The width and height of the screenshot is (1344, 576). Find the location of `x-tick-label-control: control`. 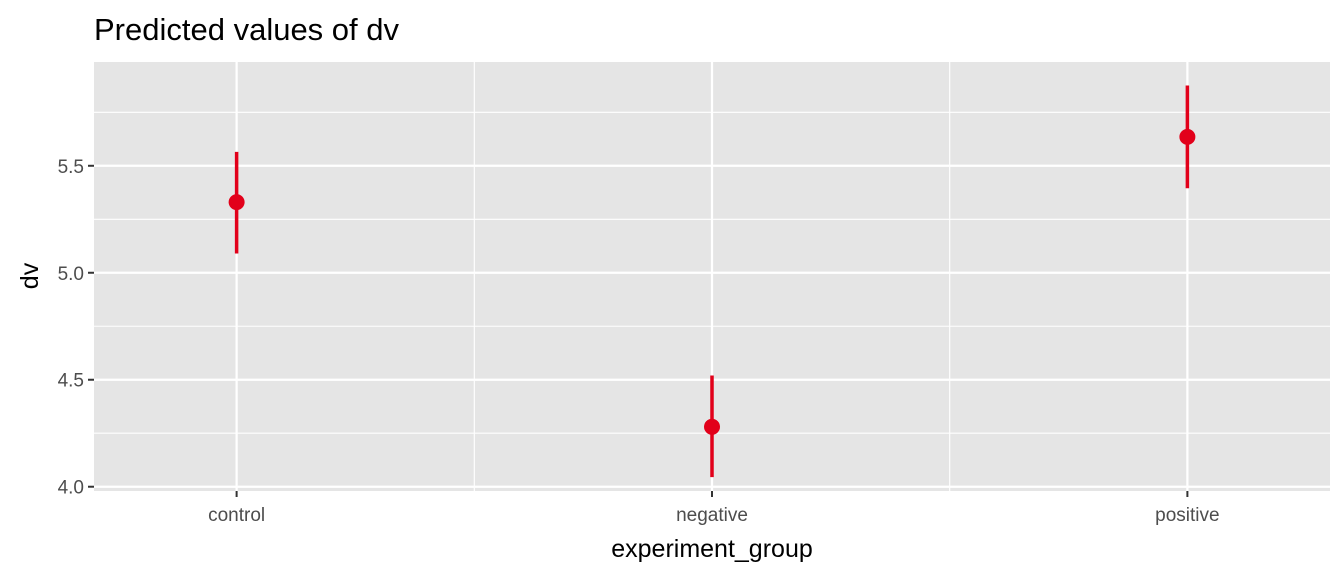

x-tick-label-control: control is located at coordinates (236, 515).